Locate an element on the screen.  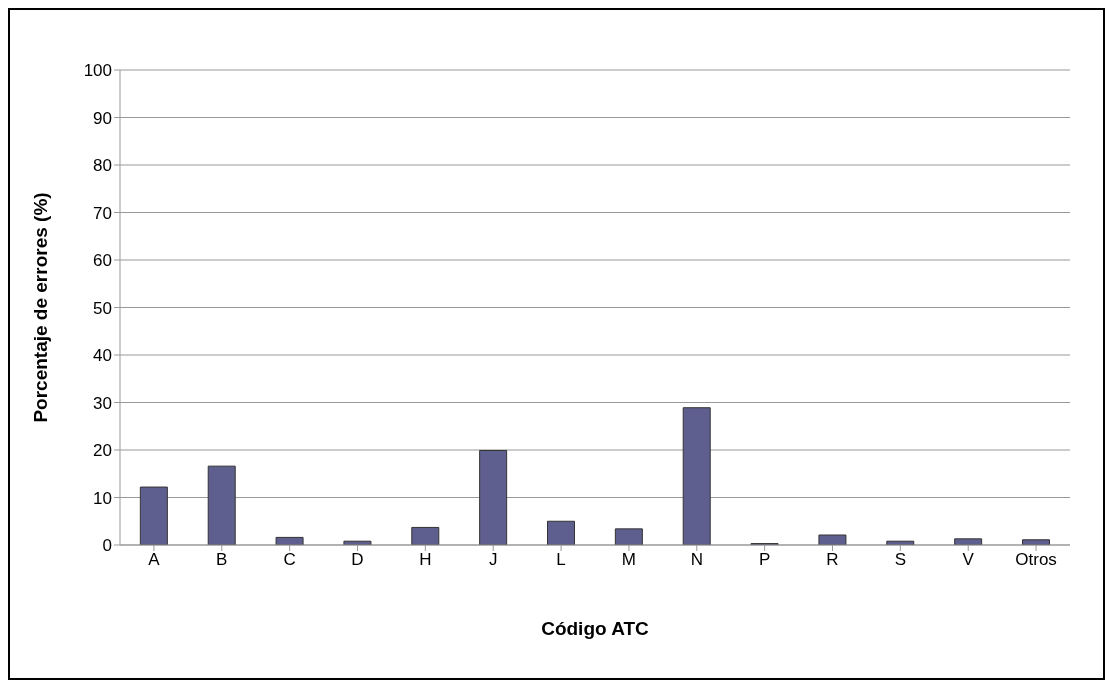
x-tick-label: R is located at coordinates (832, 560).